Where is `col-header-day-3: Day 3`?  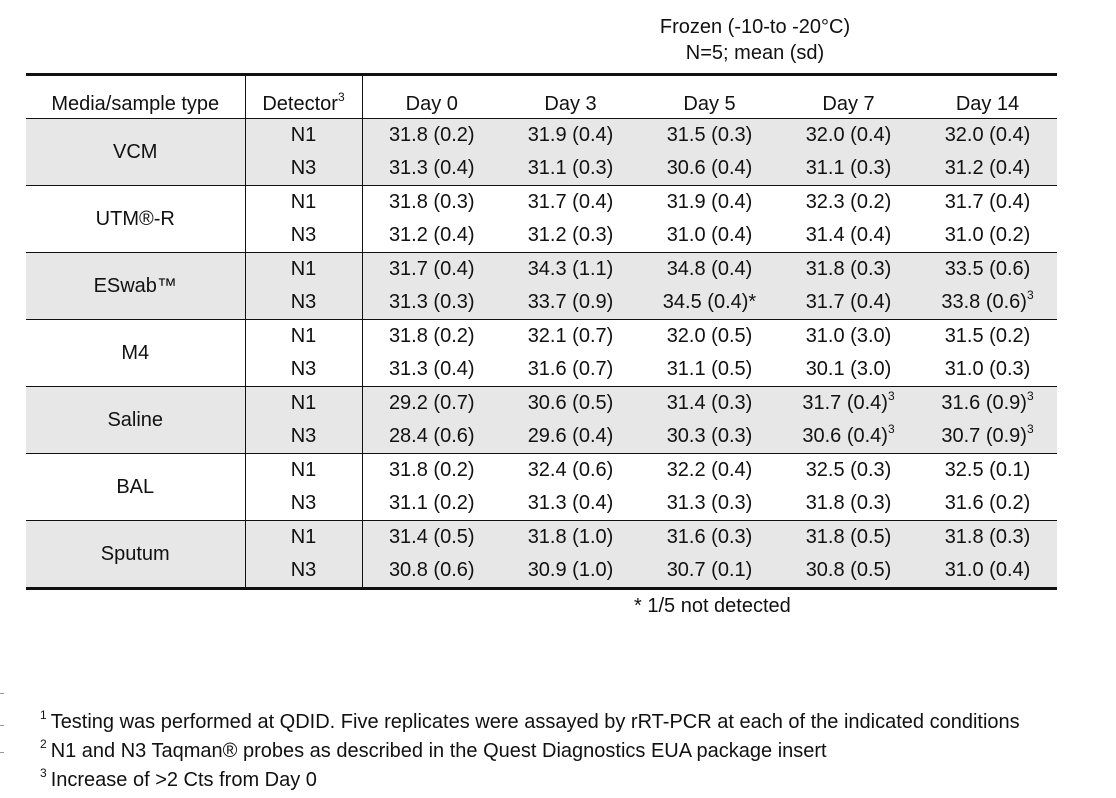 col-header-day-3: Day 3 is located at coordinates (570, 96).